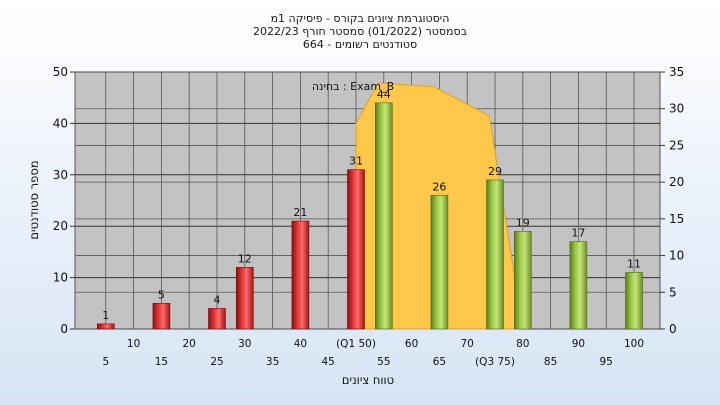  Describe the element at coordinates (672, 200) in the screenshot. I see `y-axis-right: 0 5 10 15 20 25 30 35` at that location.